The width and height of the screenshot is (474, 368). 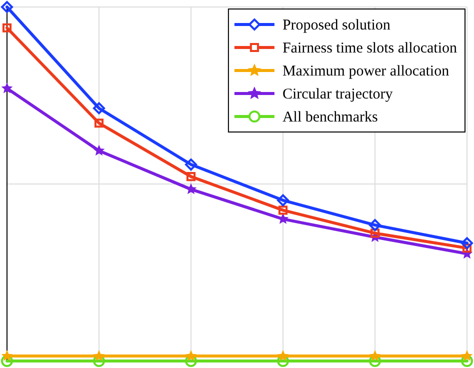 I want to click on legend-label: Fairness time slots allocation, so click(x=370, y=48).